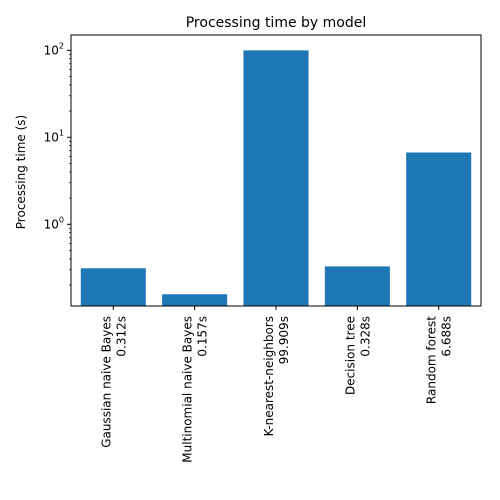  Describe the element at coordinates (284, 340) in the screenshot. I see `x-tick-time-value-2: 99.909s` at that location.